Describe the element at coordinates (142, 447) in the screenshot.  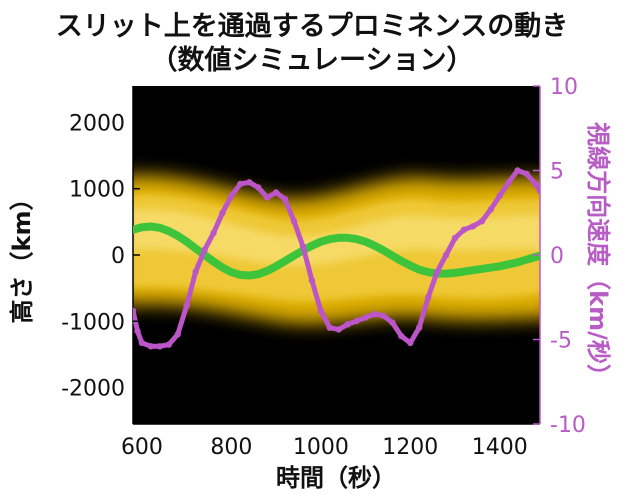
I see `x-tick-label: 600` at that location.